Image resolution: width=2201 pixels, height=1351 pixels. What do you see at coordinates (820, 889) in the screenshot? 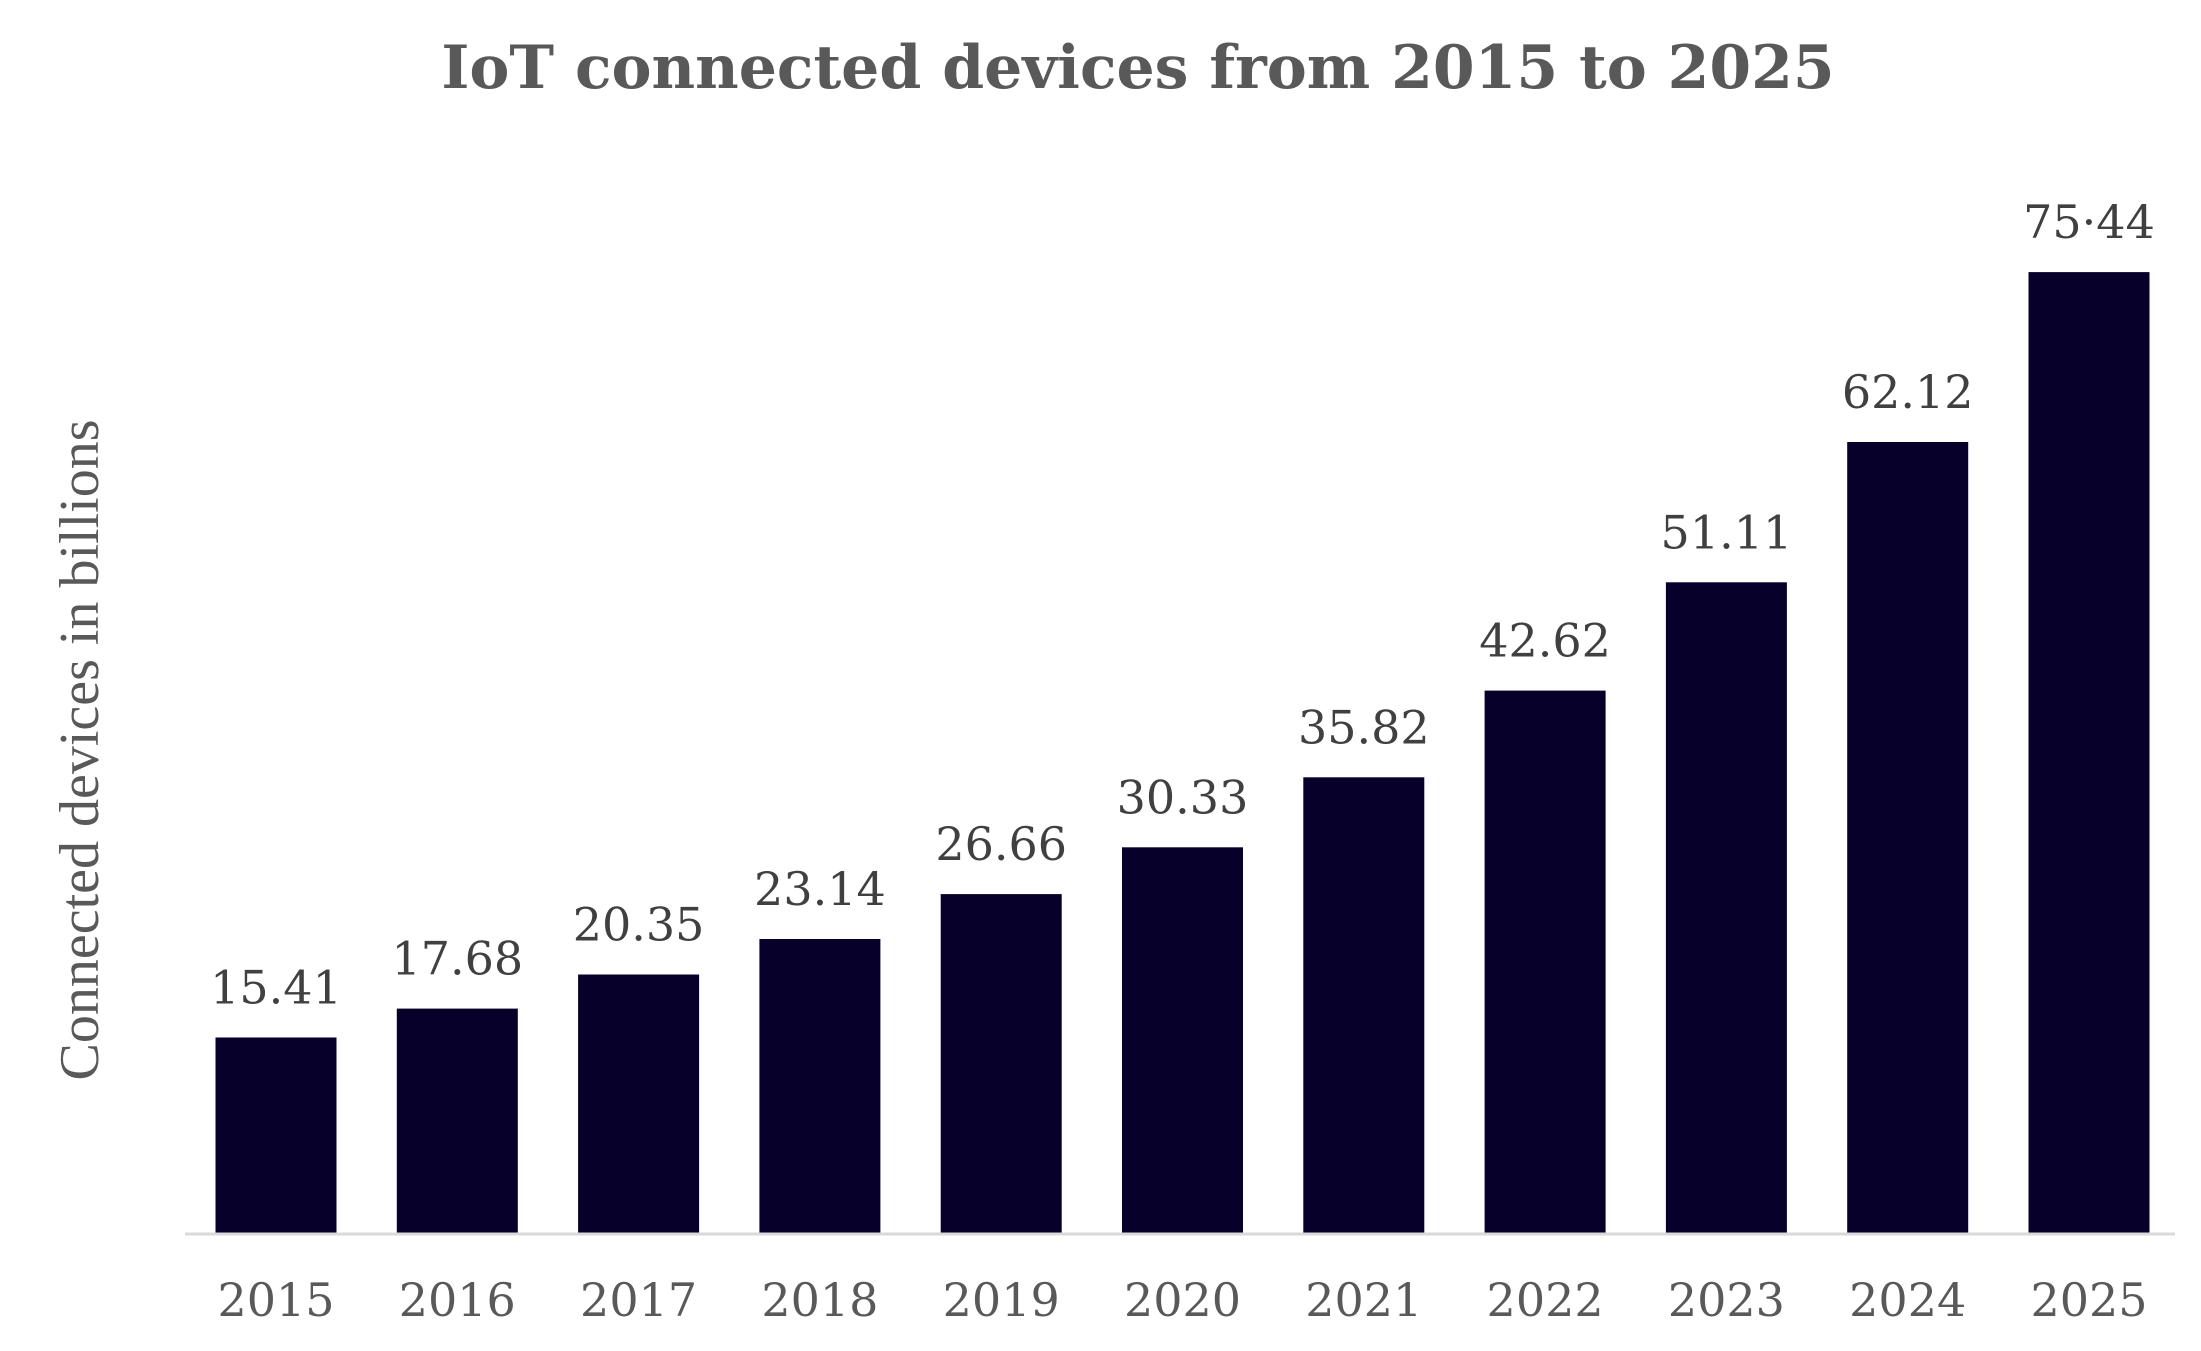
I see `value-label-2018: 23.14` at bounding box center [820, 889].